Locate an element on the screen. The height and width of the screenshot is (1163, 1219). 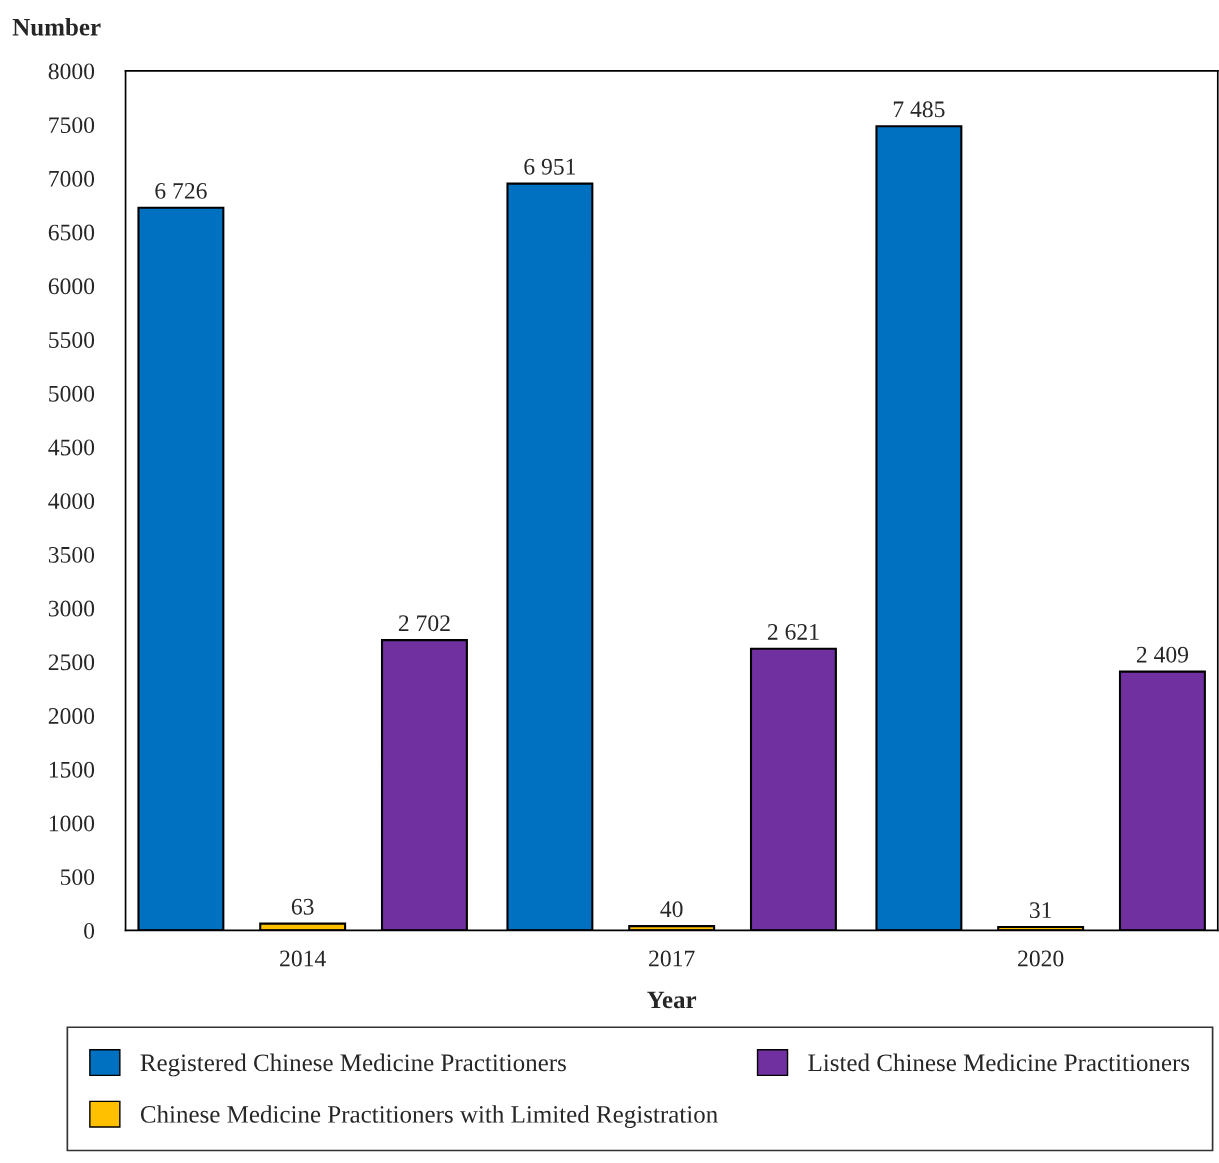
x-tick-label: 2017 is located at coordinates (672, 958).